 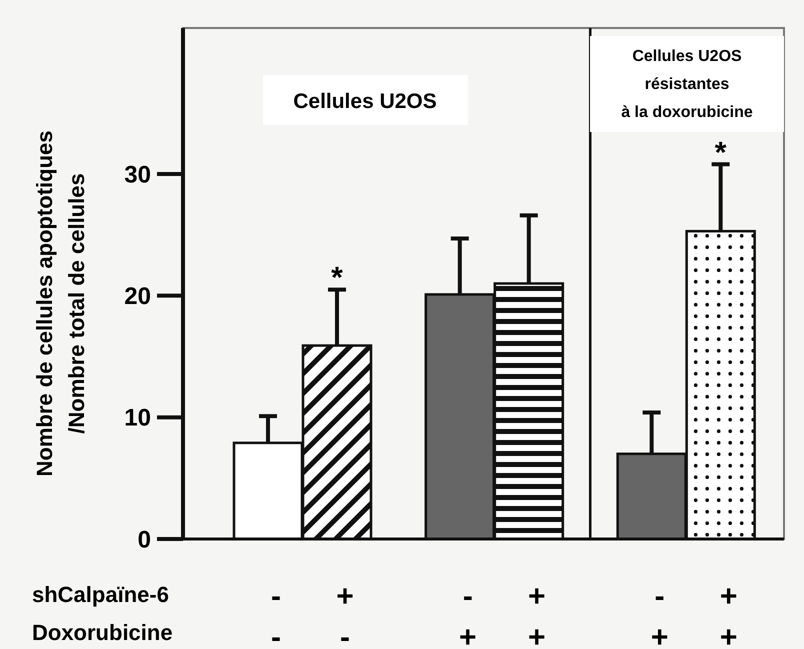 What do you see at coordinates (102, 632) in the screenshot?
I see `text: Doxorubicine` at bounding box center [102, 632].